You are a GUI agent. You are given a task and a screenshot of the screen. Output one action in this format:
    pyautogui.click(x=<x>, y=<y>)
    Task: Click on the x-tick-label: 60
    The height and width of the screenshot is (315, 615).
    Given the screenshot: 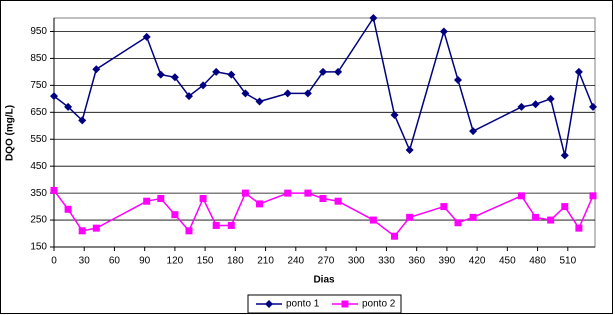 What is the action you would take?
    pyautogui.click(x=115, y=261)
    